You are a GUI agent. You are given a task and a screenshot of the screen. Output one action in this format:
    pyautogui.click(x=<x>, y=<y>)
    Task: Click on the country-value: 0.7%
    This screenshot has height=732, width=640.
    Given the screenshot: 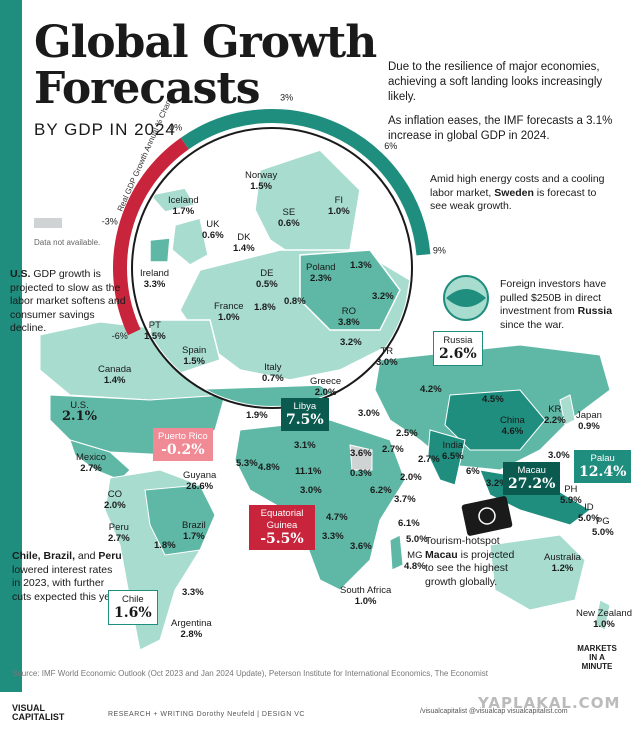 What is the action you would take?
    pyautogui.click(x=273, y=378)
    